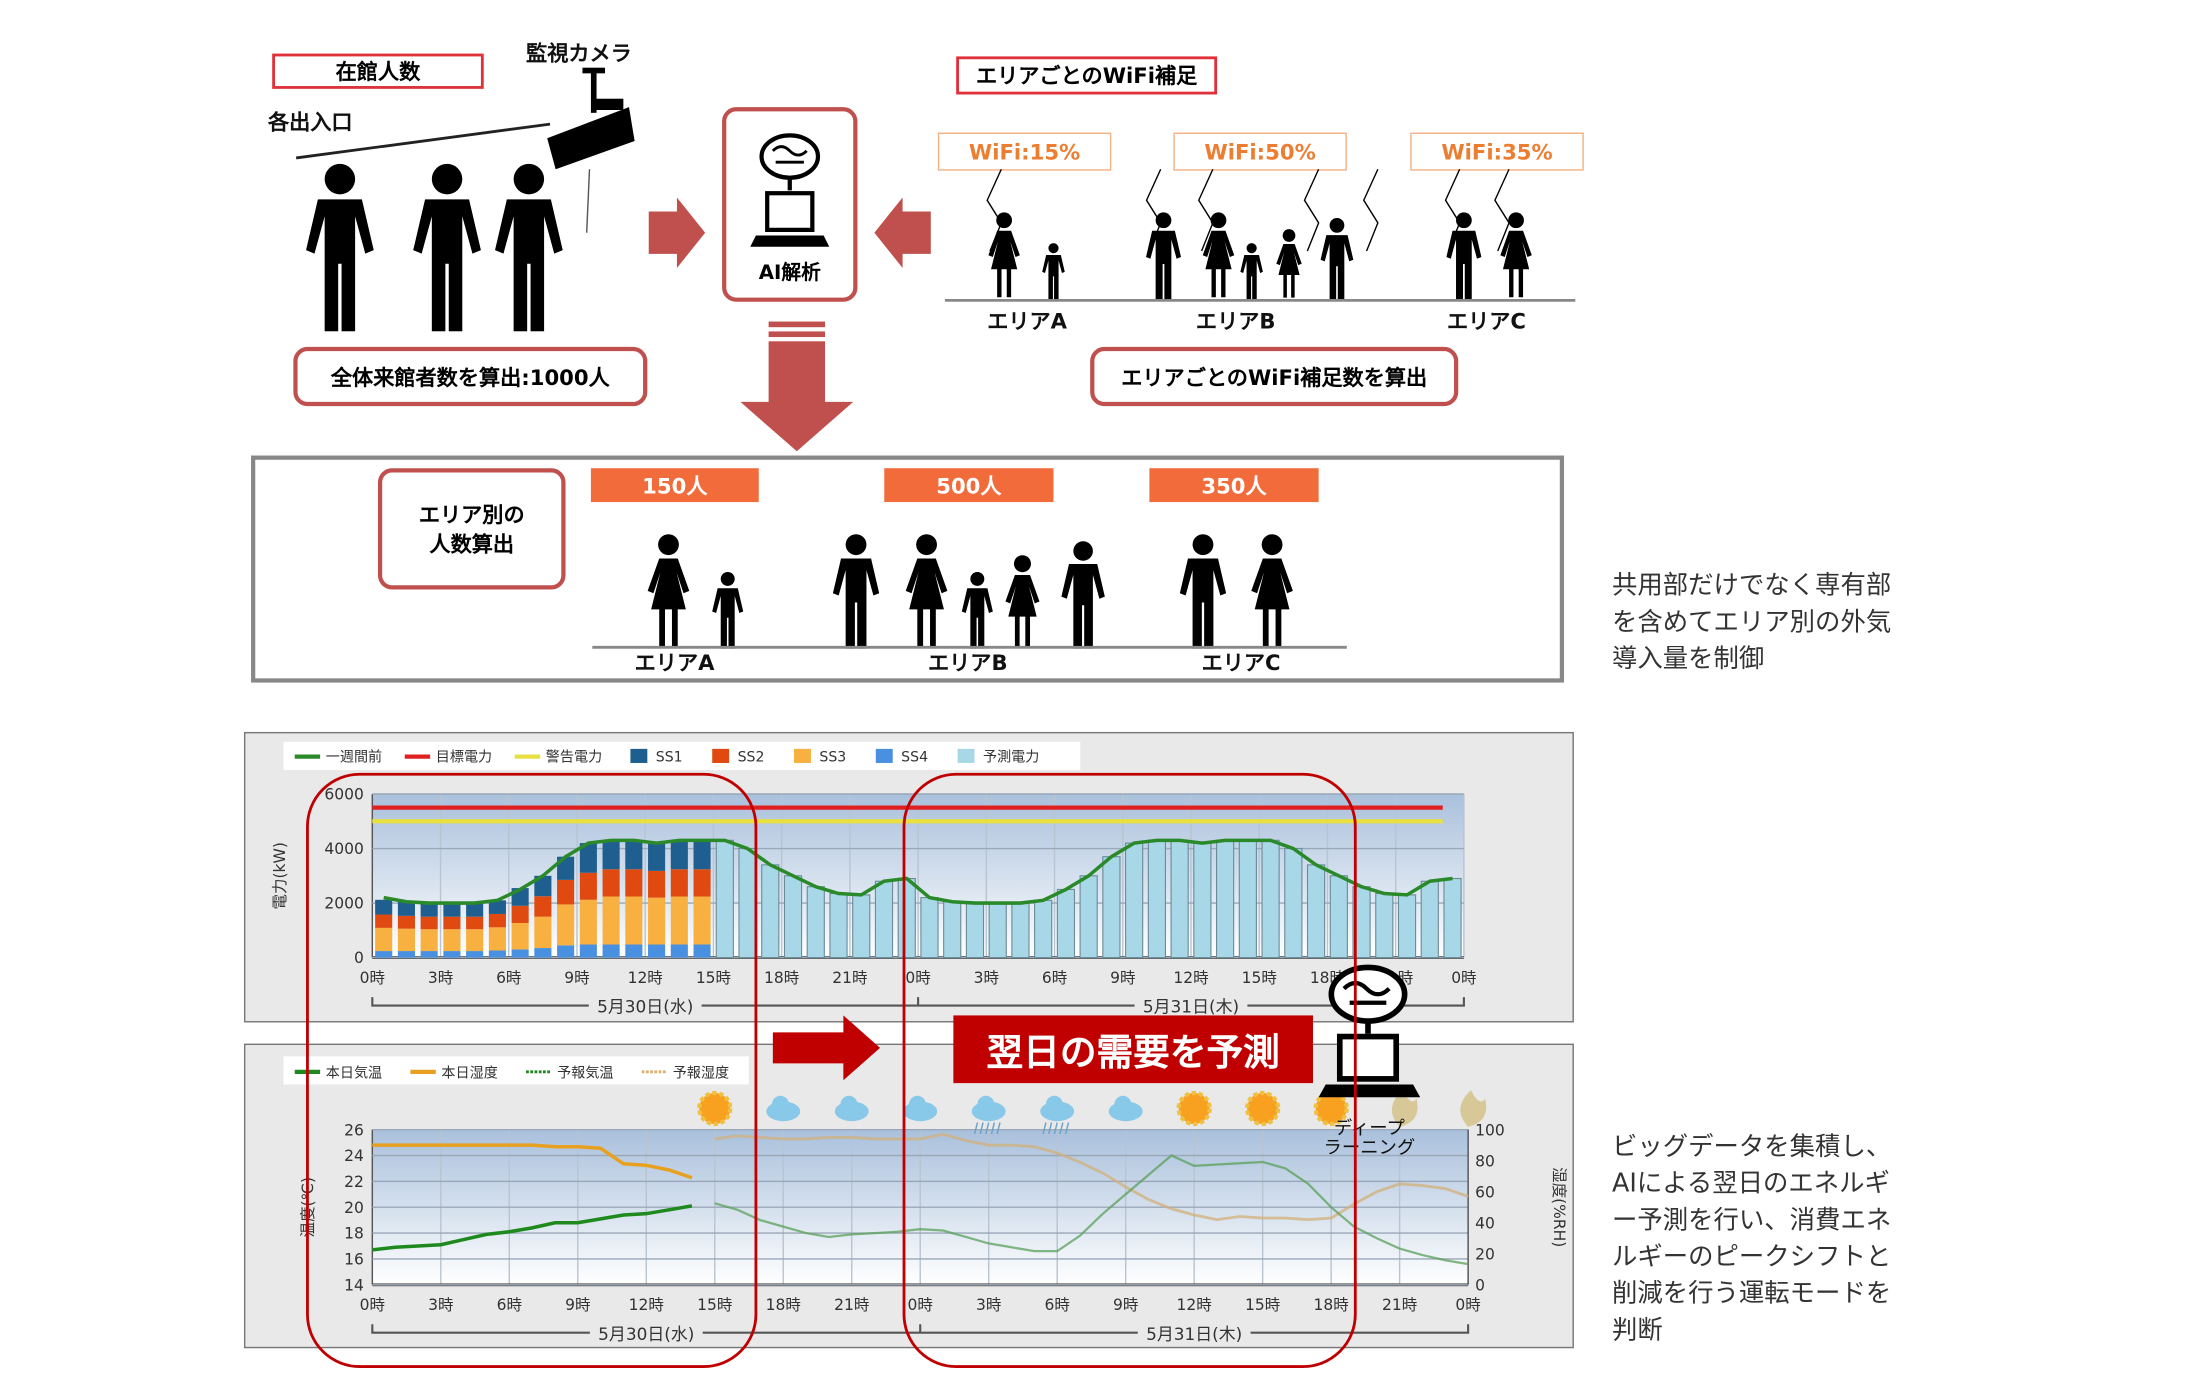 This screenshot has width=2200, height=1375. What do you see at coordinates (790, 190) in the screenshot?
I see `ai-brain-laptop-icon` at bounding box center [790, 190].